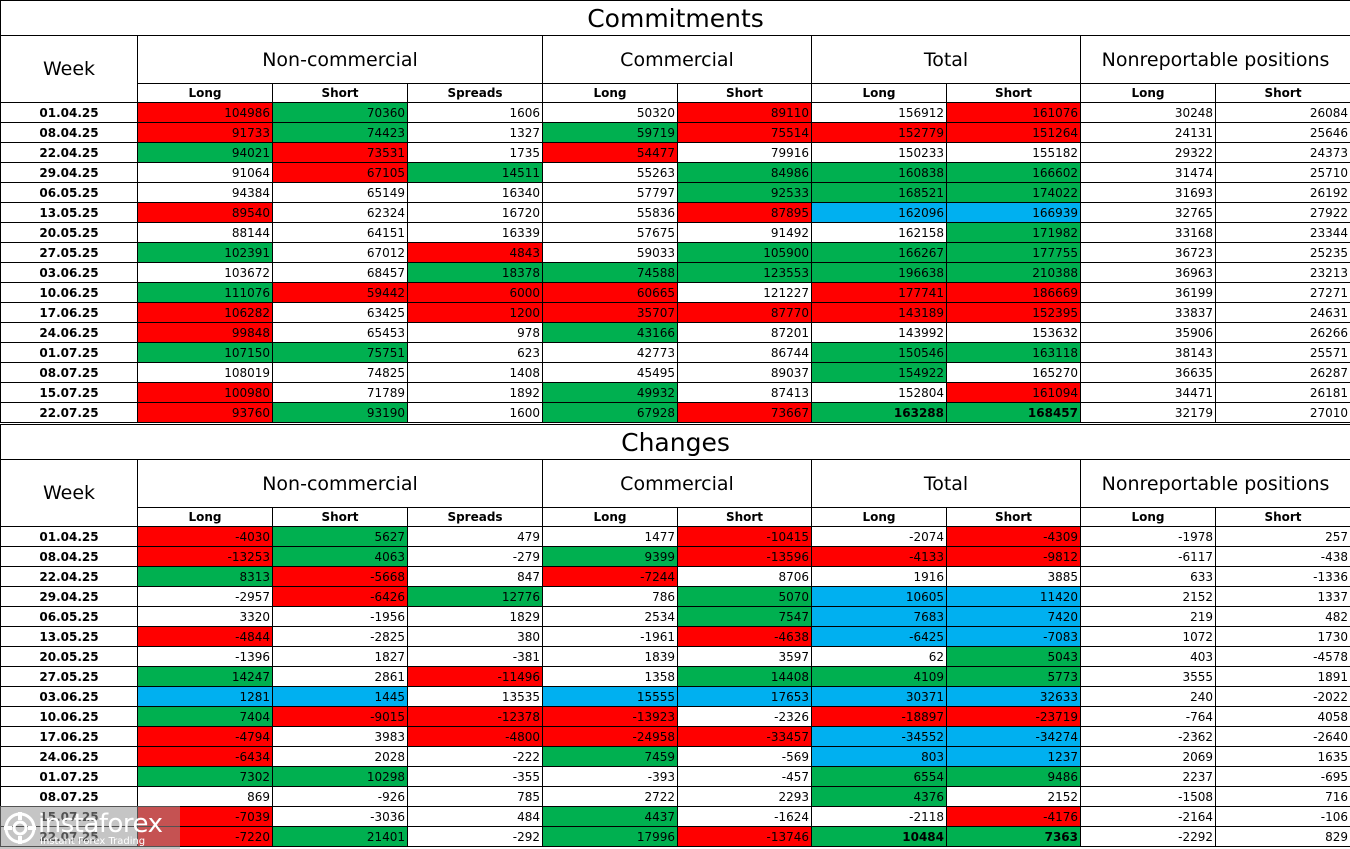 The width and height of the screenshot is (1350, 849). What do you see at coordinates (1282, 596) in the screenshot?
I see `value-cell: 1337` at bounding box center [1282, 596].